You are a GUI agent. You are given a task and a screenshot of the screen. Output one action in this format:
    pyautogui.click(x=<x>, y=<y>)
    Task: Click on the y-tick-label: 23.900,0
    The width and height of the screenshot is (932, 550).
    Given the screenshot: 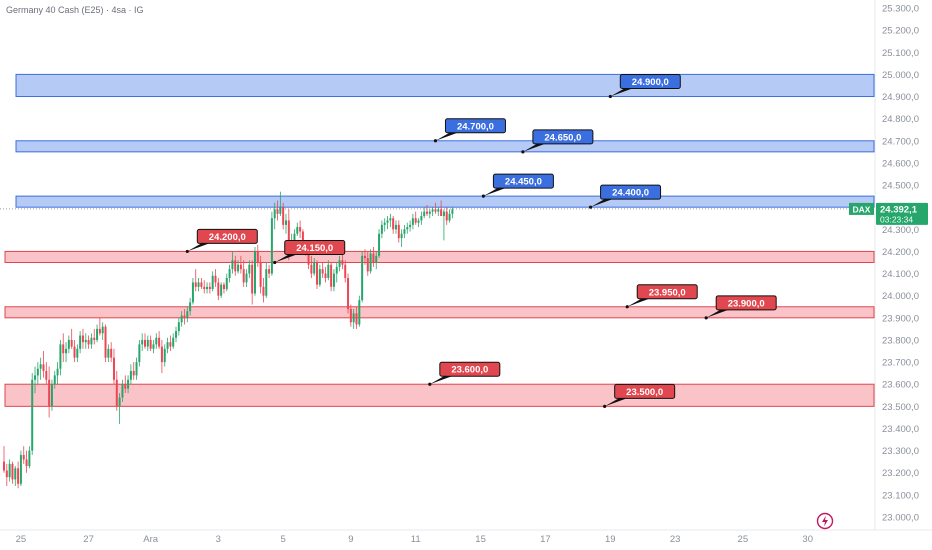 What is the action you would take?
    pyautogui.click(x=900, y=318)
    